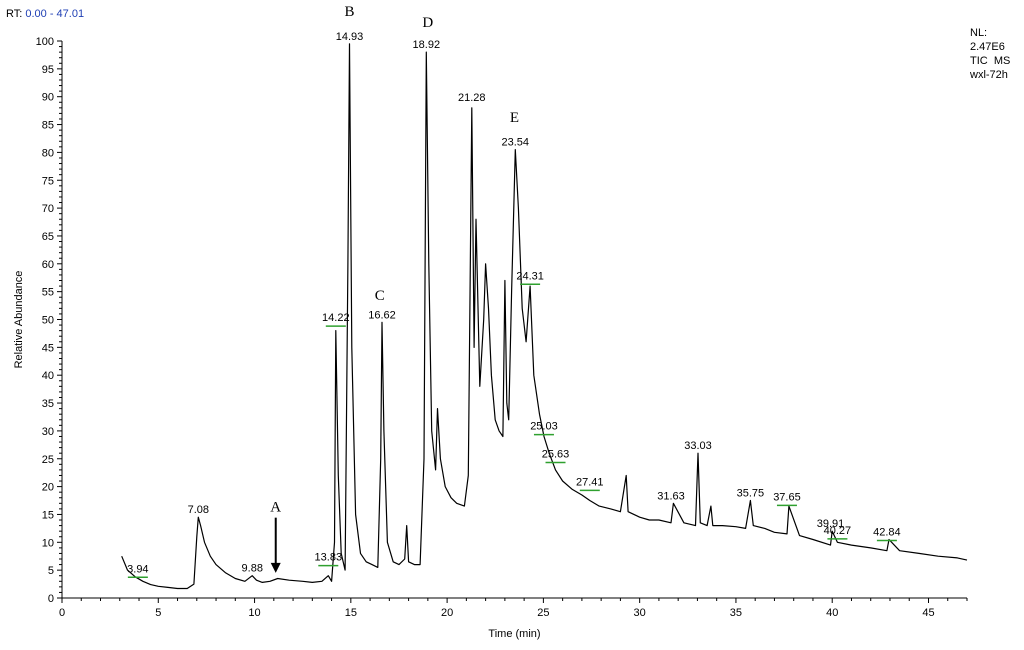  I want to click on y-tick-label: 15, so click(48, 515).